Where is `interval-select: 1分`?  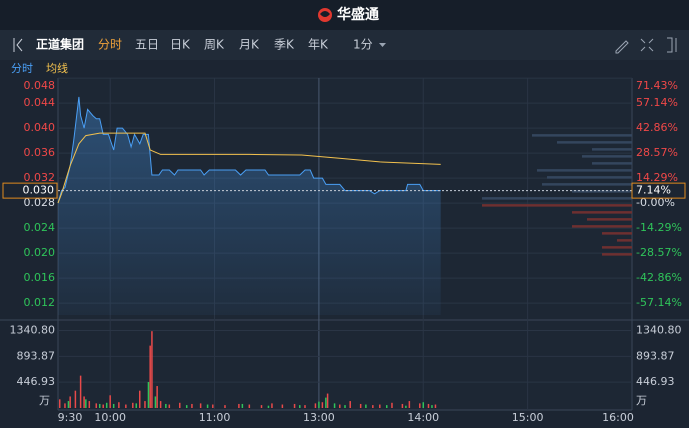 interval-select: 1分 is located at coordinates (363, 45).